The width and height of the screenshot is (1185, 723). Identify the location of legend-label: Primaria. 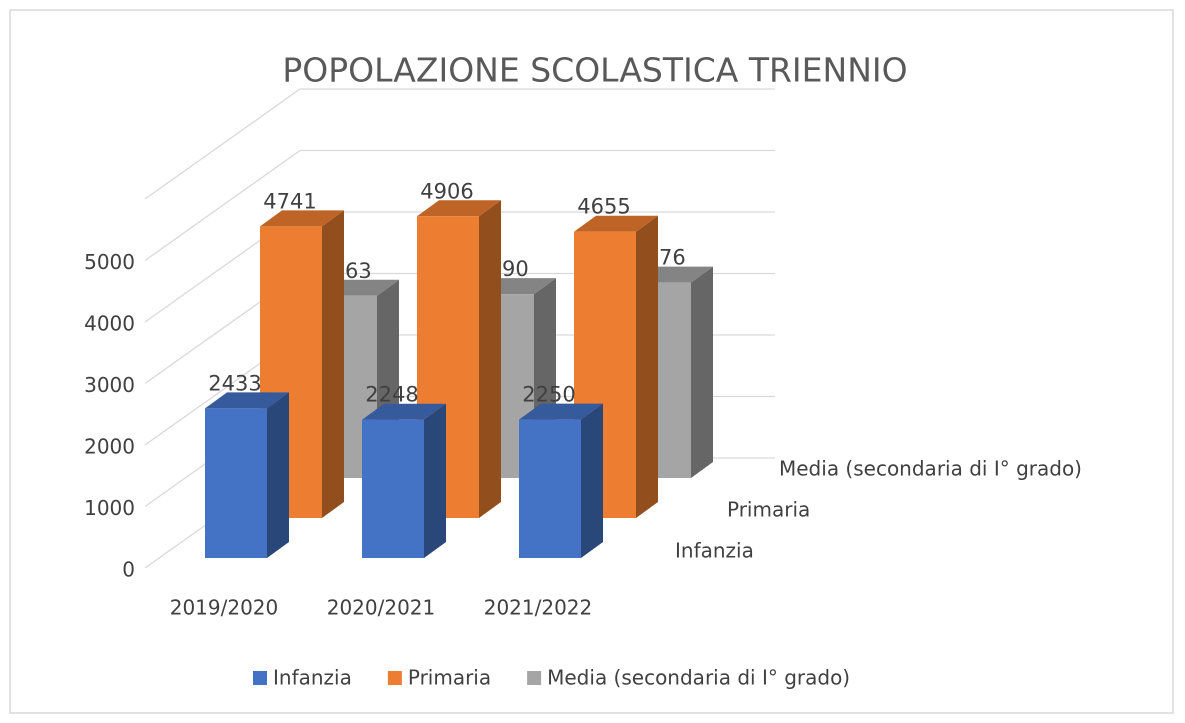
(449, 678).